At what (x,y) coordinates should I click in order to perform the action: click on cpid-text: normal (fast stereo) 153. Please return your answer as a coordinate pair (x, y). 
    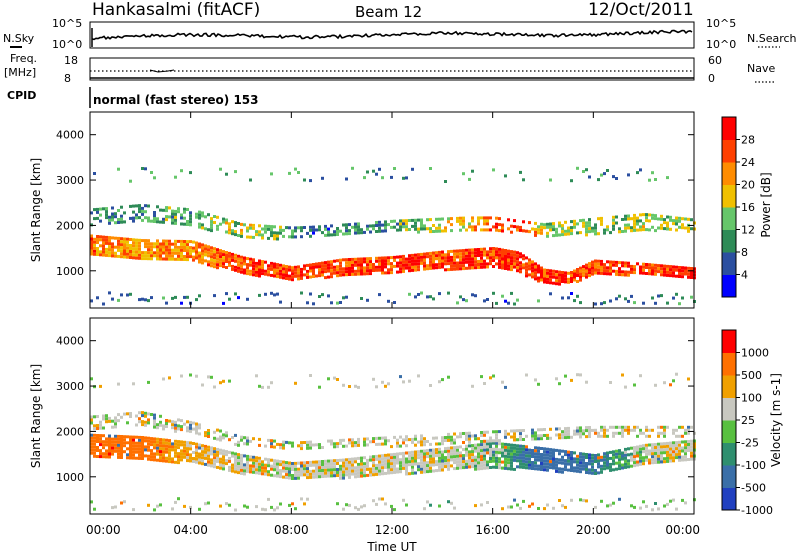
    Looking at the image, I should click on (176, 100).